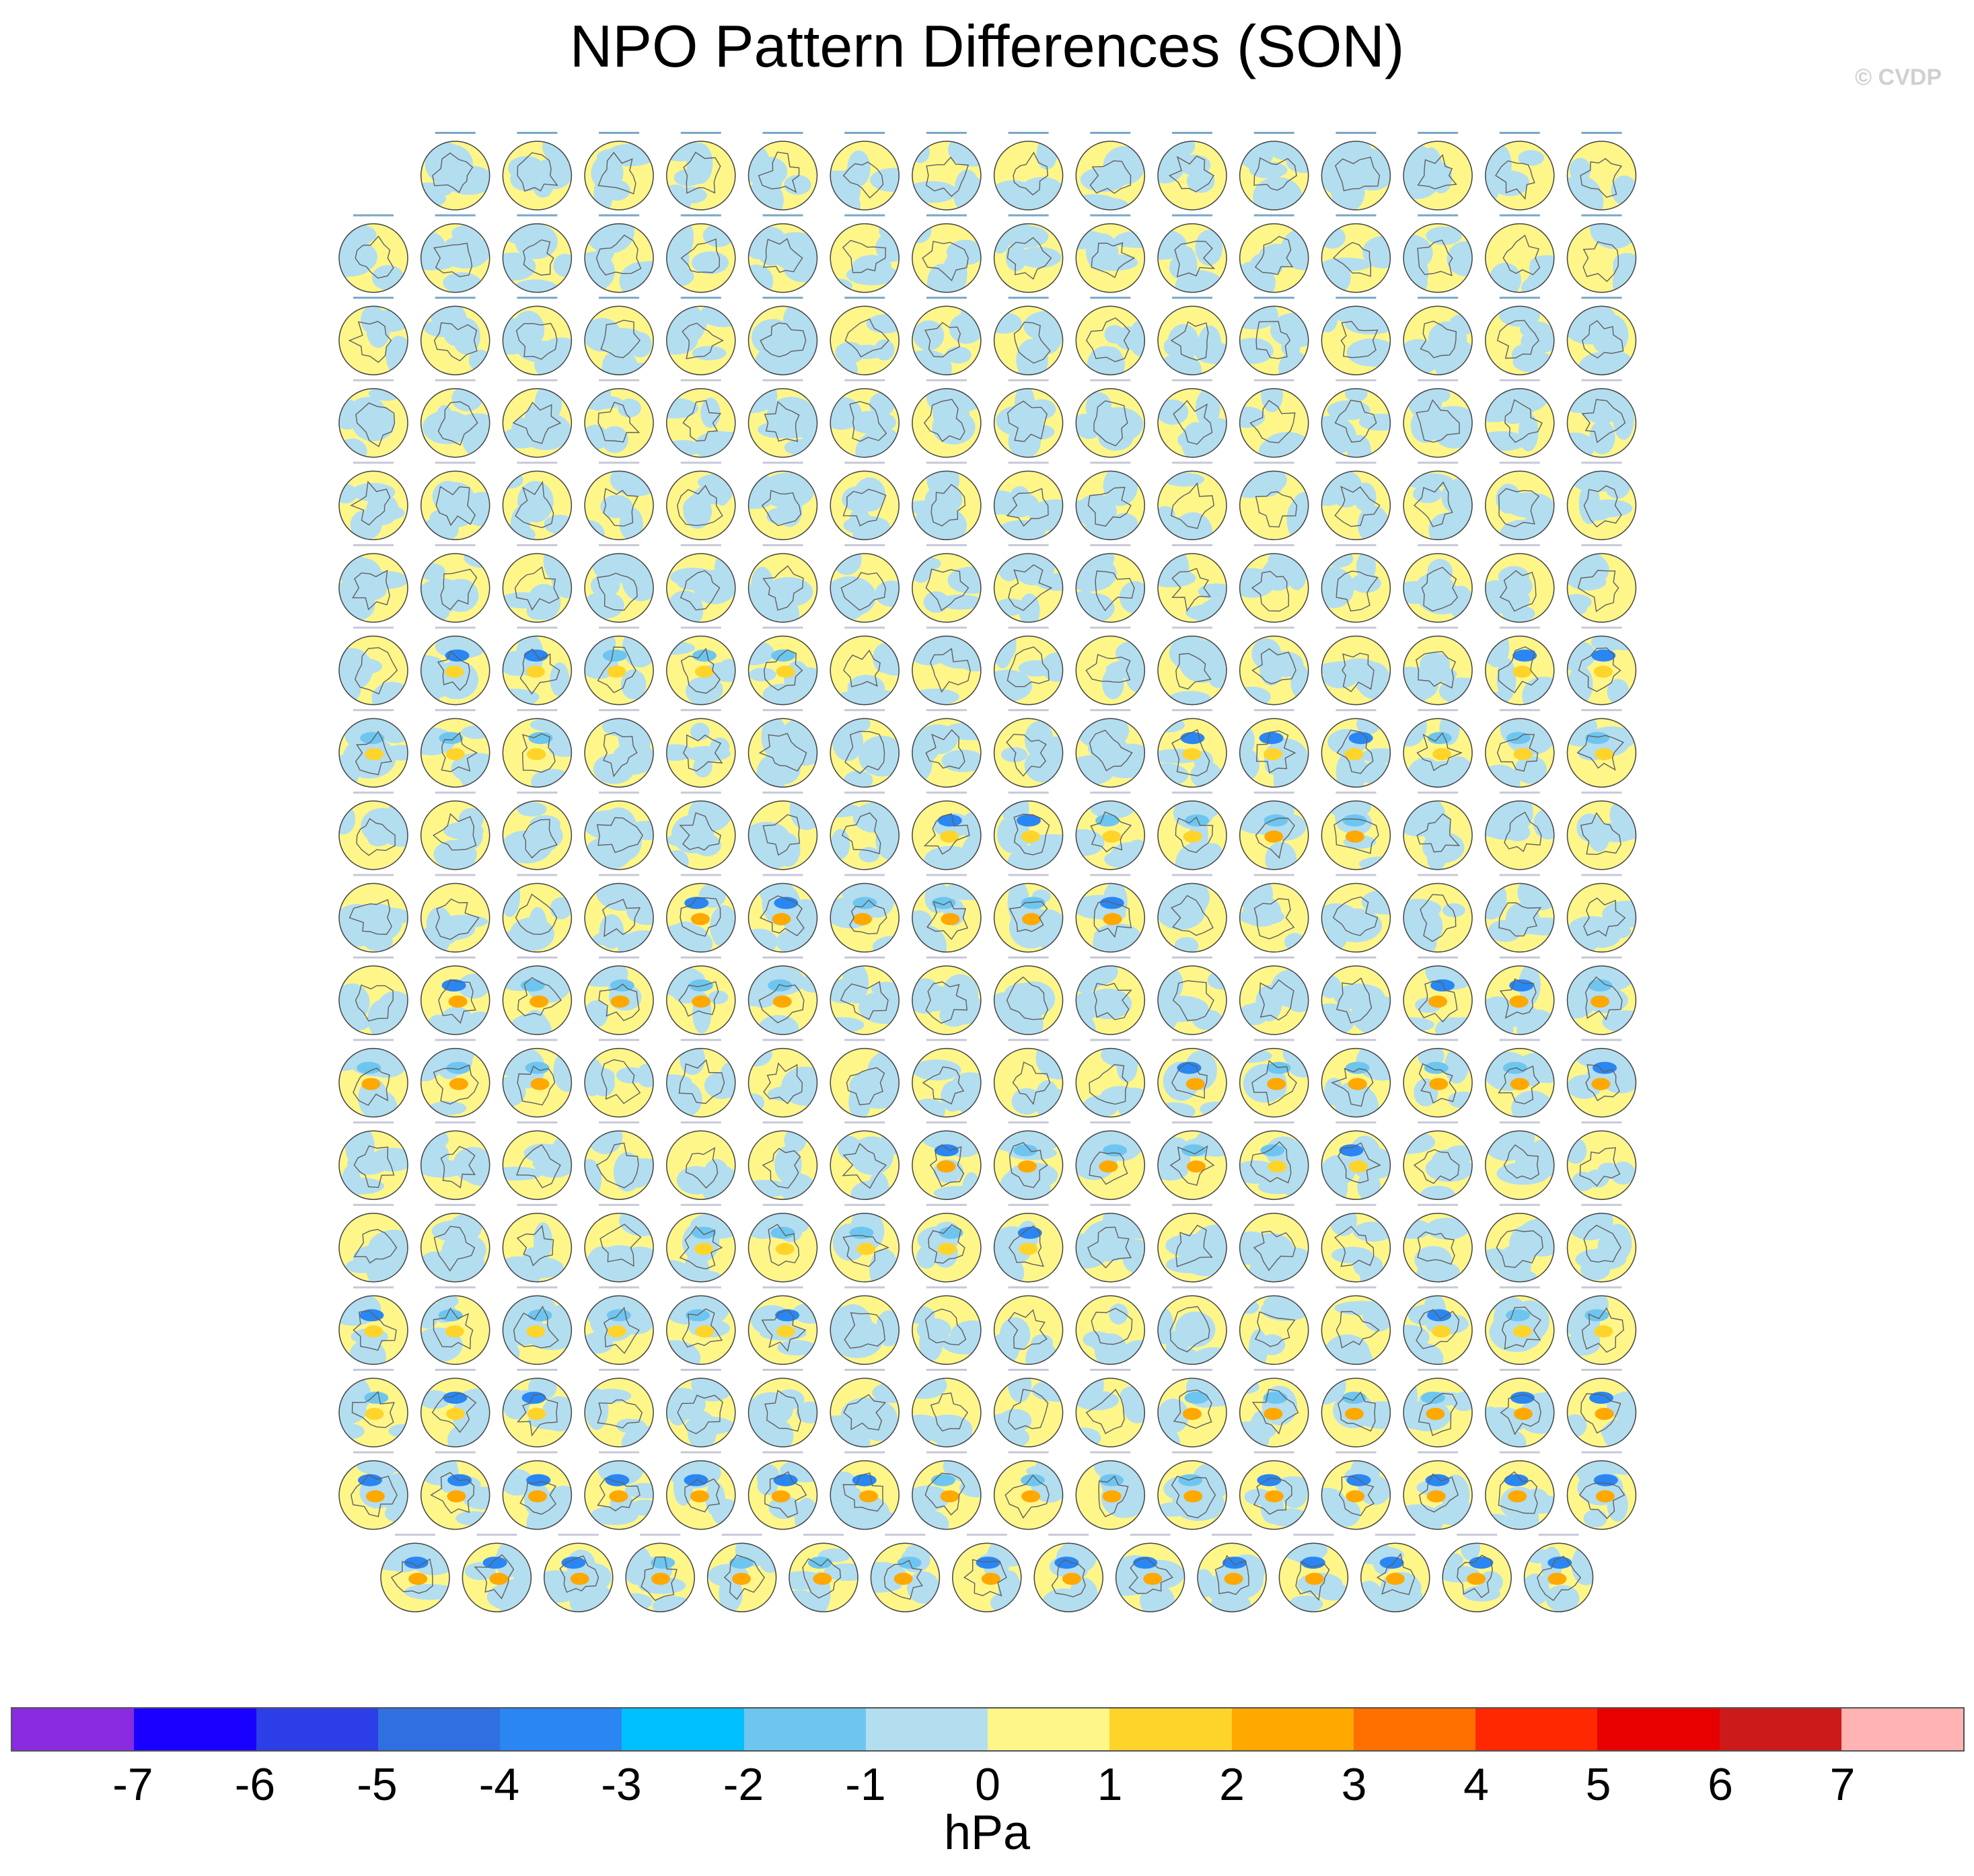 The width and height of the screenshot is (1974, 1876). Describe the element at coordinates (987, 1784) in the screenshot. I see `colorbar-tick-label: 0` at that location.